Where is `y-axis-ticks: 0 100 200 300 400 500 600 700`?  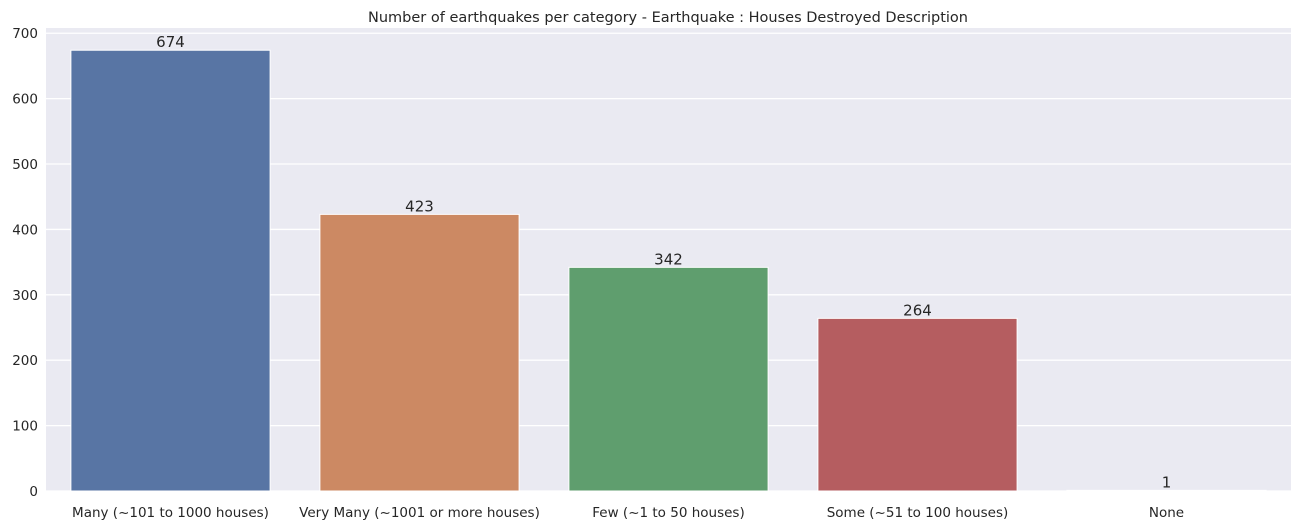
y-axis-ticks: 0 100 200 300 400 500 600 700 is located at coordinates (25, 263).